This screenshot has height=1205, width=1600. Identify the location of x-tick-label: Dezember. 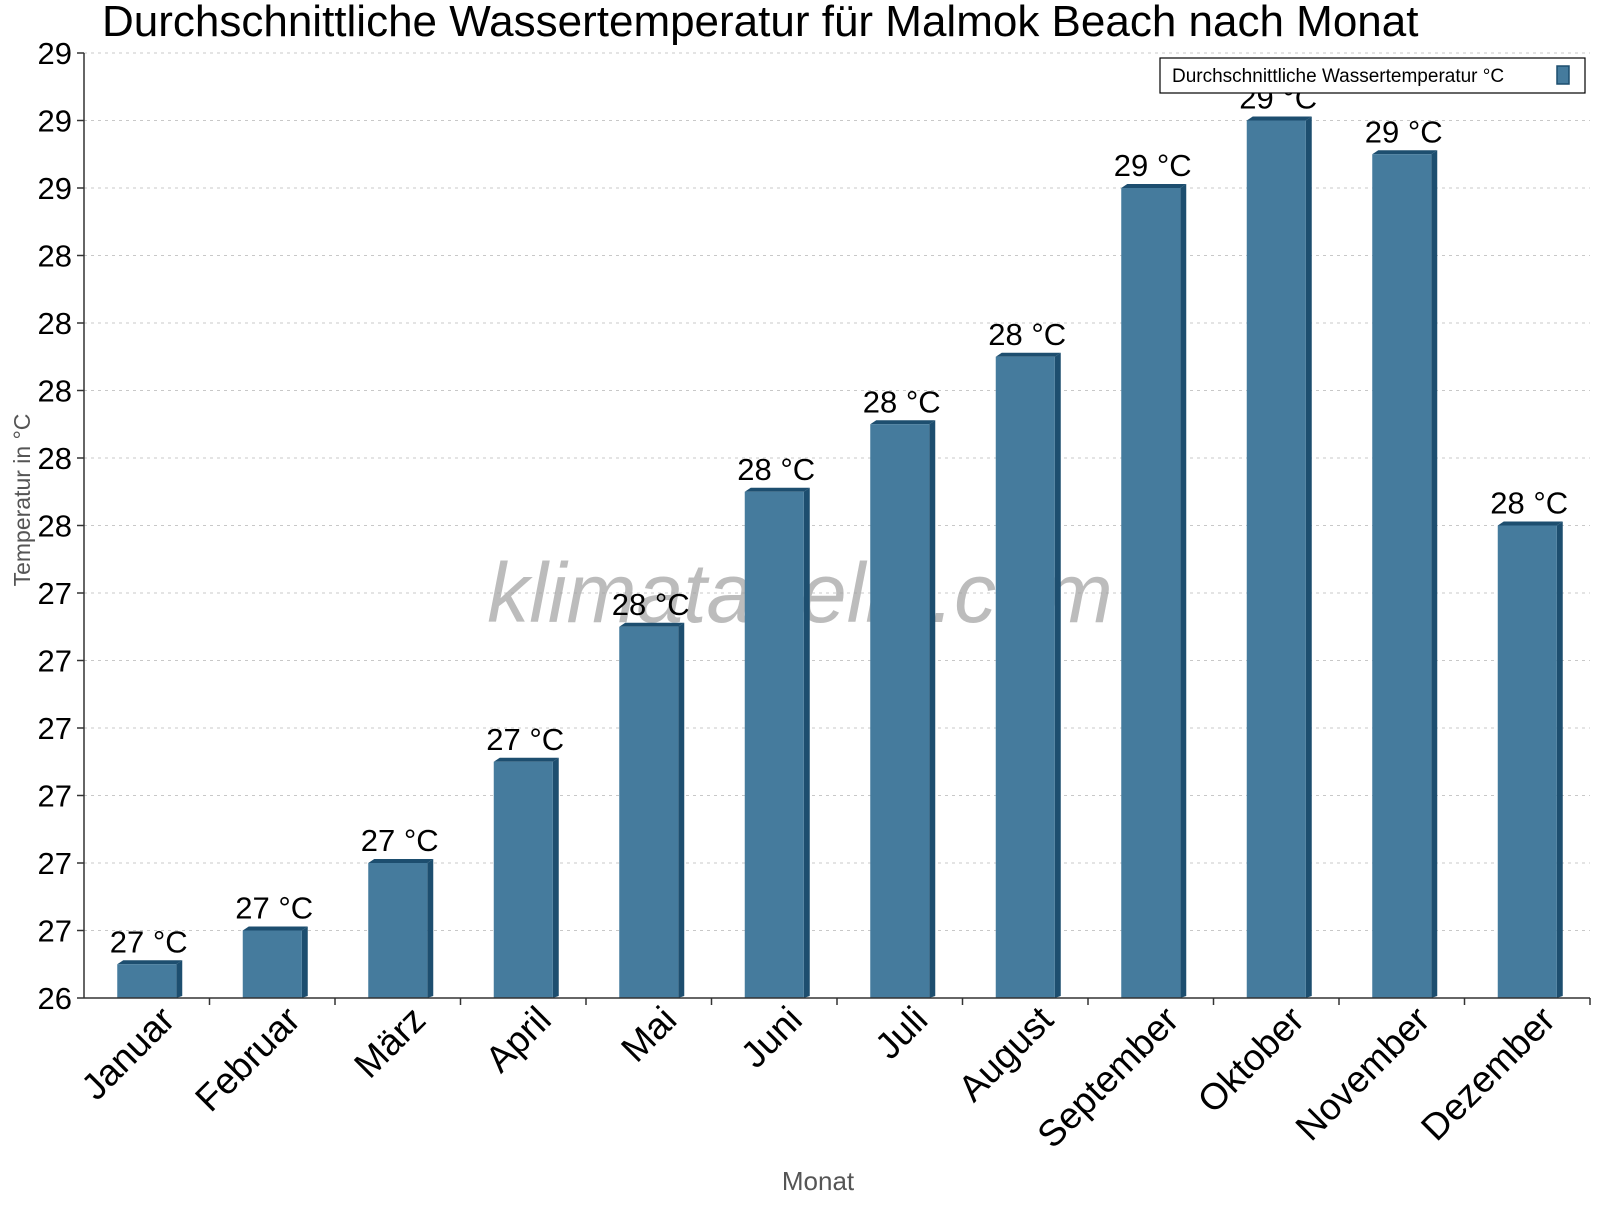
(1488, 1074).